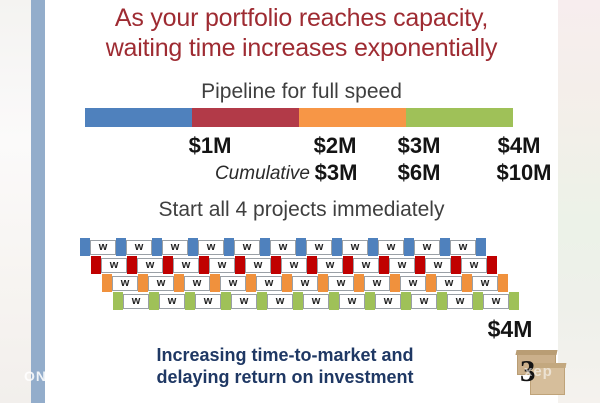 This screenshot has width=600, height=403. I want to click on cardboard-boxes-icon: 3, so click(538, 373).